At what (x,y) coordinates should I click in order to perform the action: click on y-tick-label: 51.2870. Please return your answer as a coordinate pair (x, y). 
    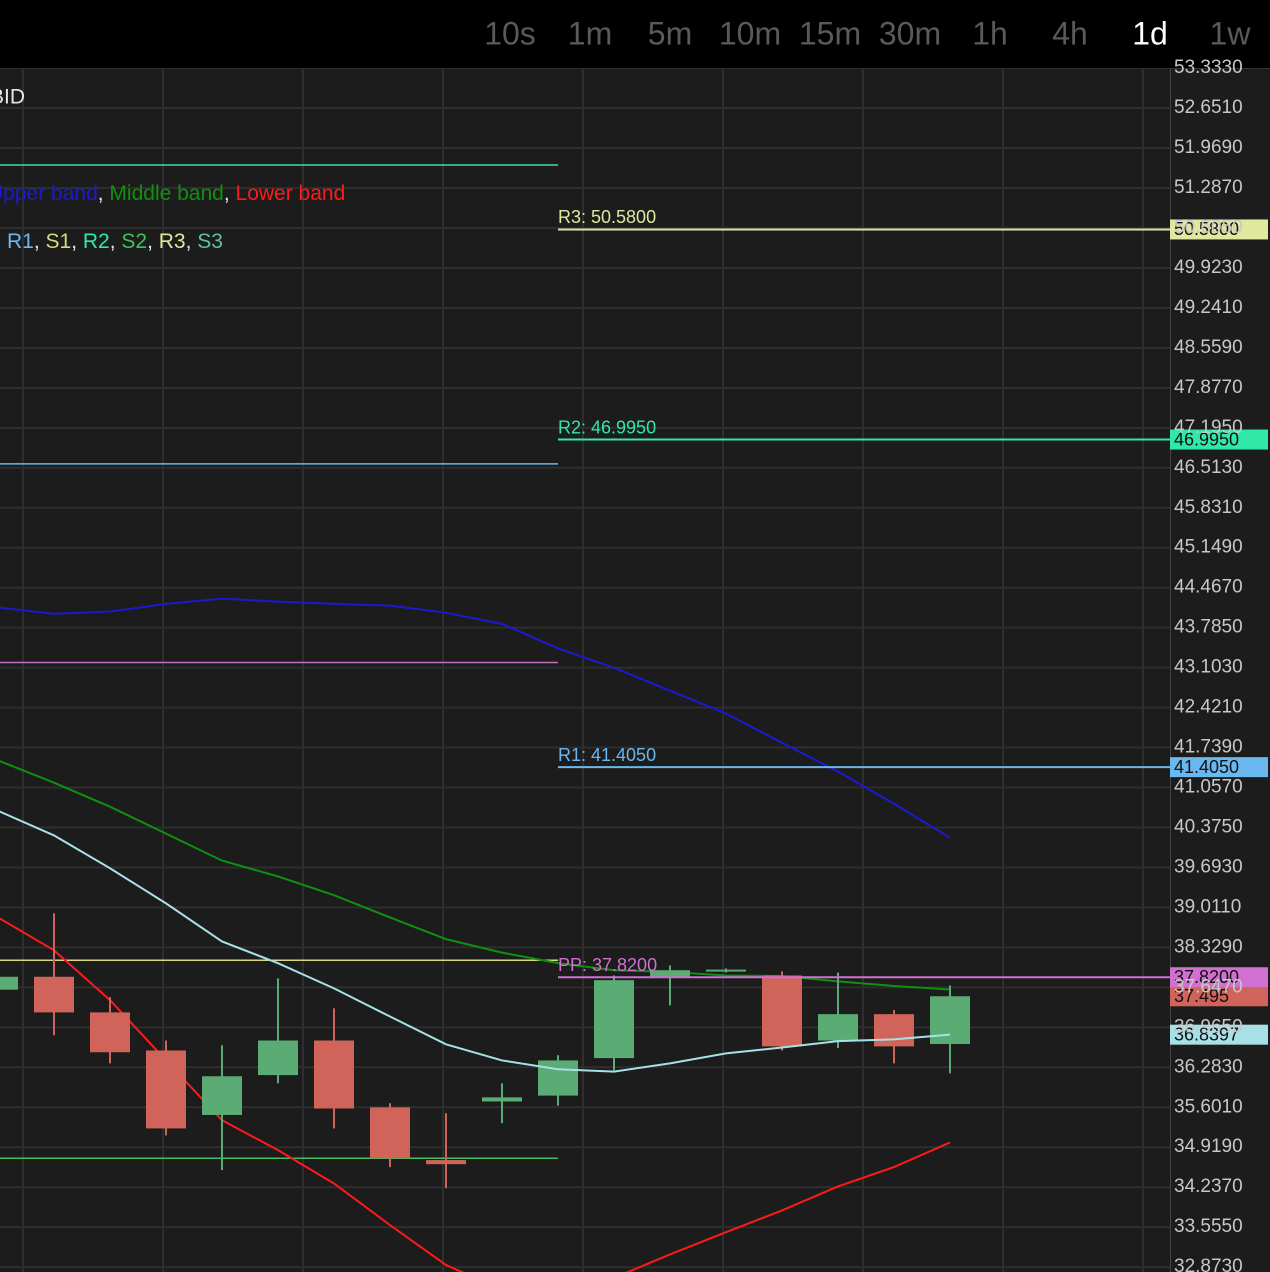
    Looking at the image, I should click on (1208, 187).